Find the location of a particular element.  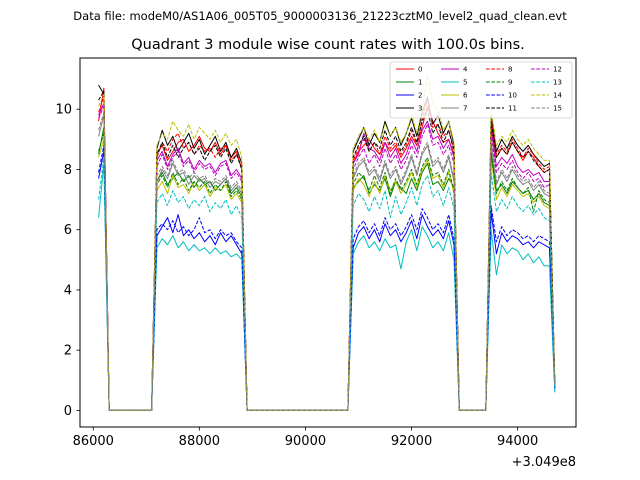

legend-label-8: 8 is located at coordinates (510, 70).